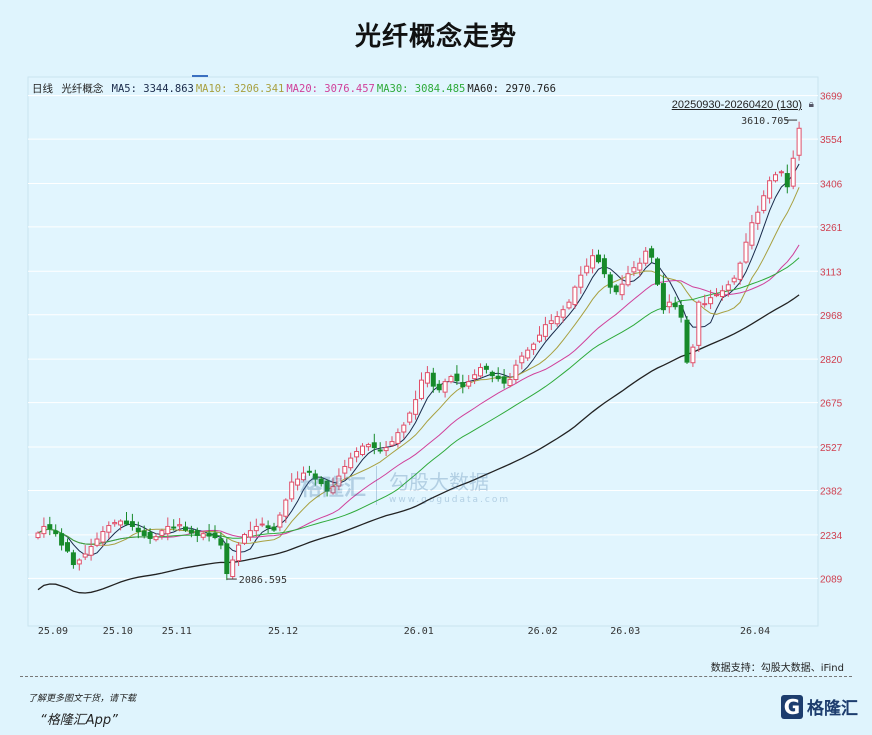 The image size is (872, 735). I want to click on legend-ma-item: MA5: 3344.863, so click(152, 89).